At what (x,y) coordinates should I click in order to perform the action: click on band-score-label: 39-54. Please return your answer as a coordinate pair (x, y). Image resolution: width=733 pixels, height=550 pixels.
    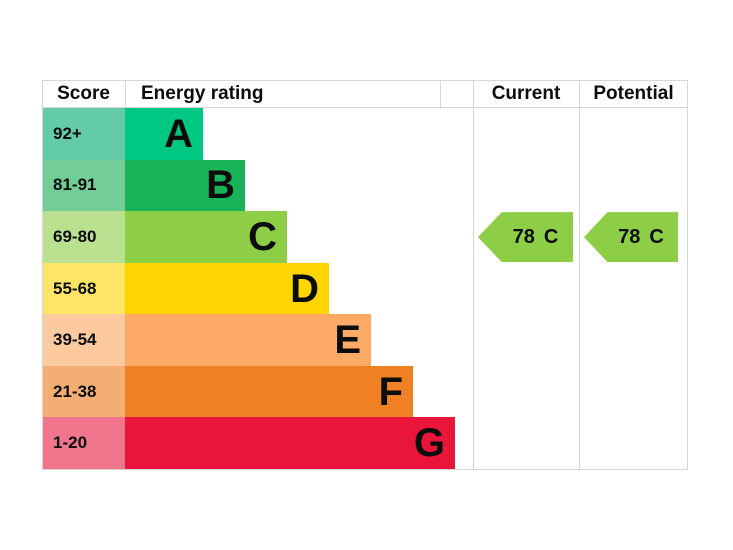
    Looking at the image, I should click on (75, 340).